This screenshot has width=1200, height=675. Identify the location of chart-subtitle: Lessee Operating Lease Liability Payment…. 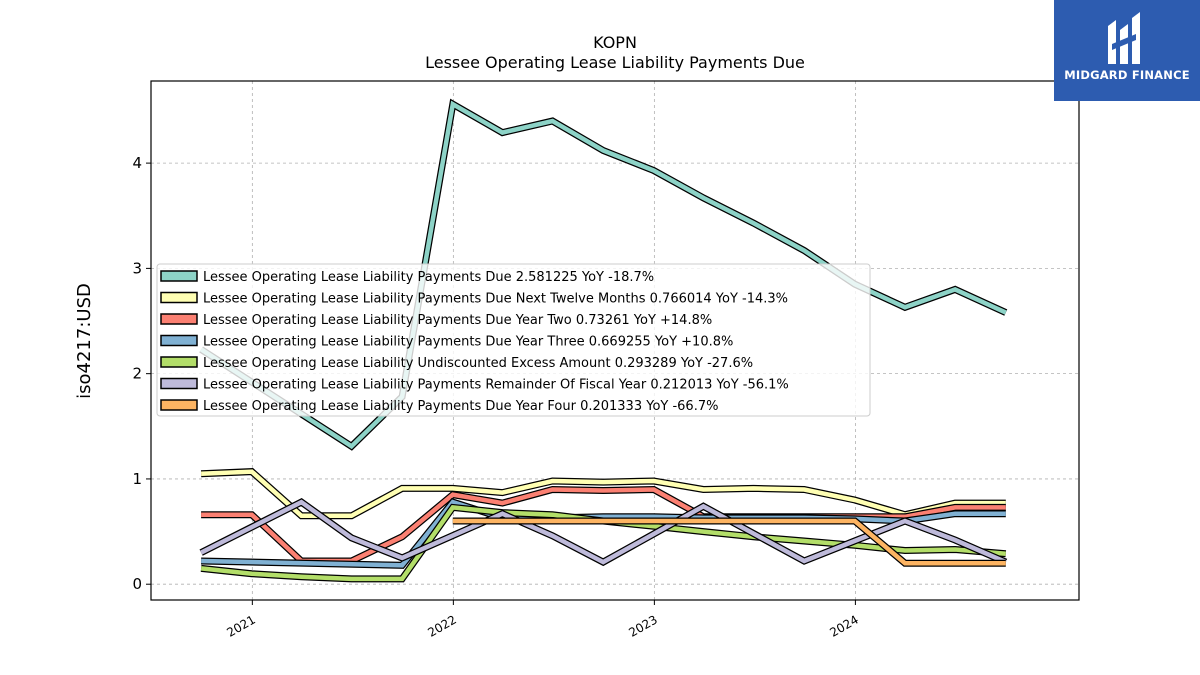
(615, 62).